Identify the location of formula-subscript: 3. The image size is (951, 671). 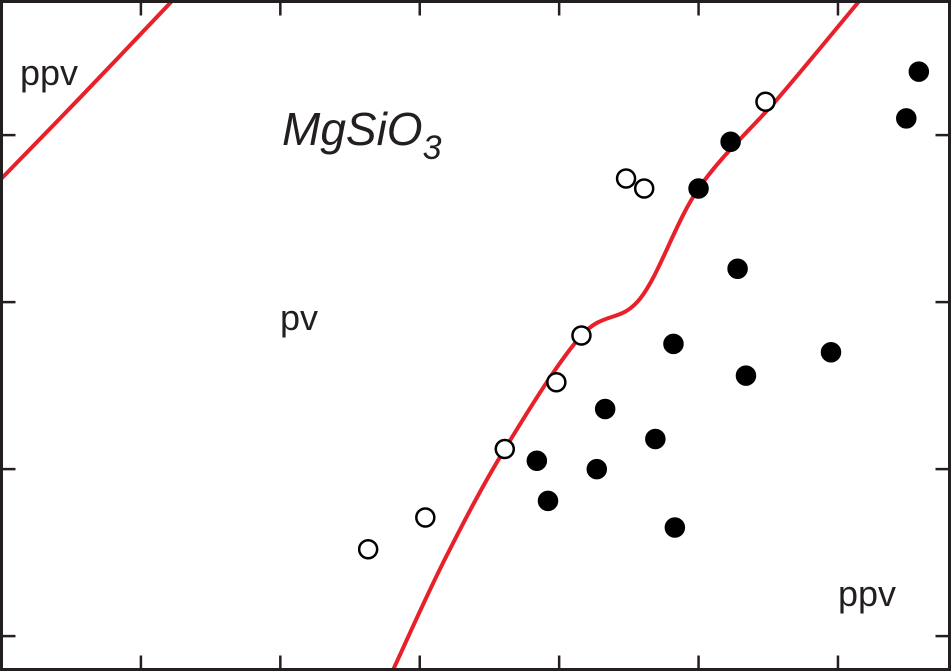
(432, 148).